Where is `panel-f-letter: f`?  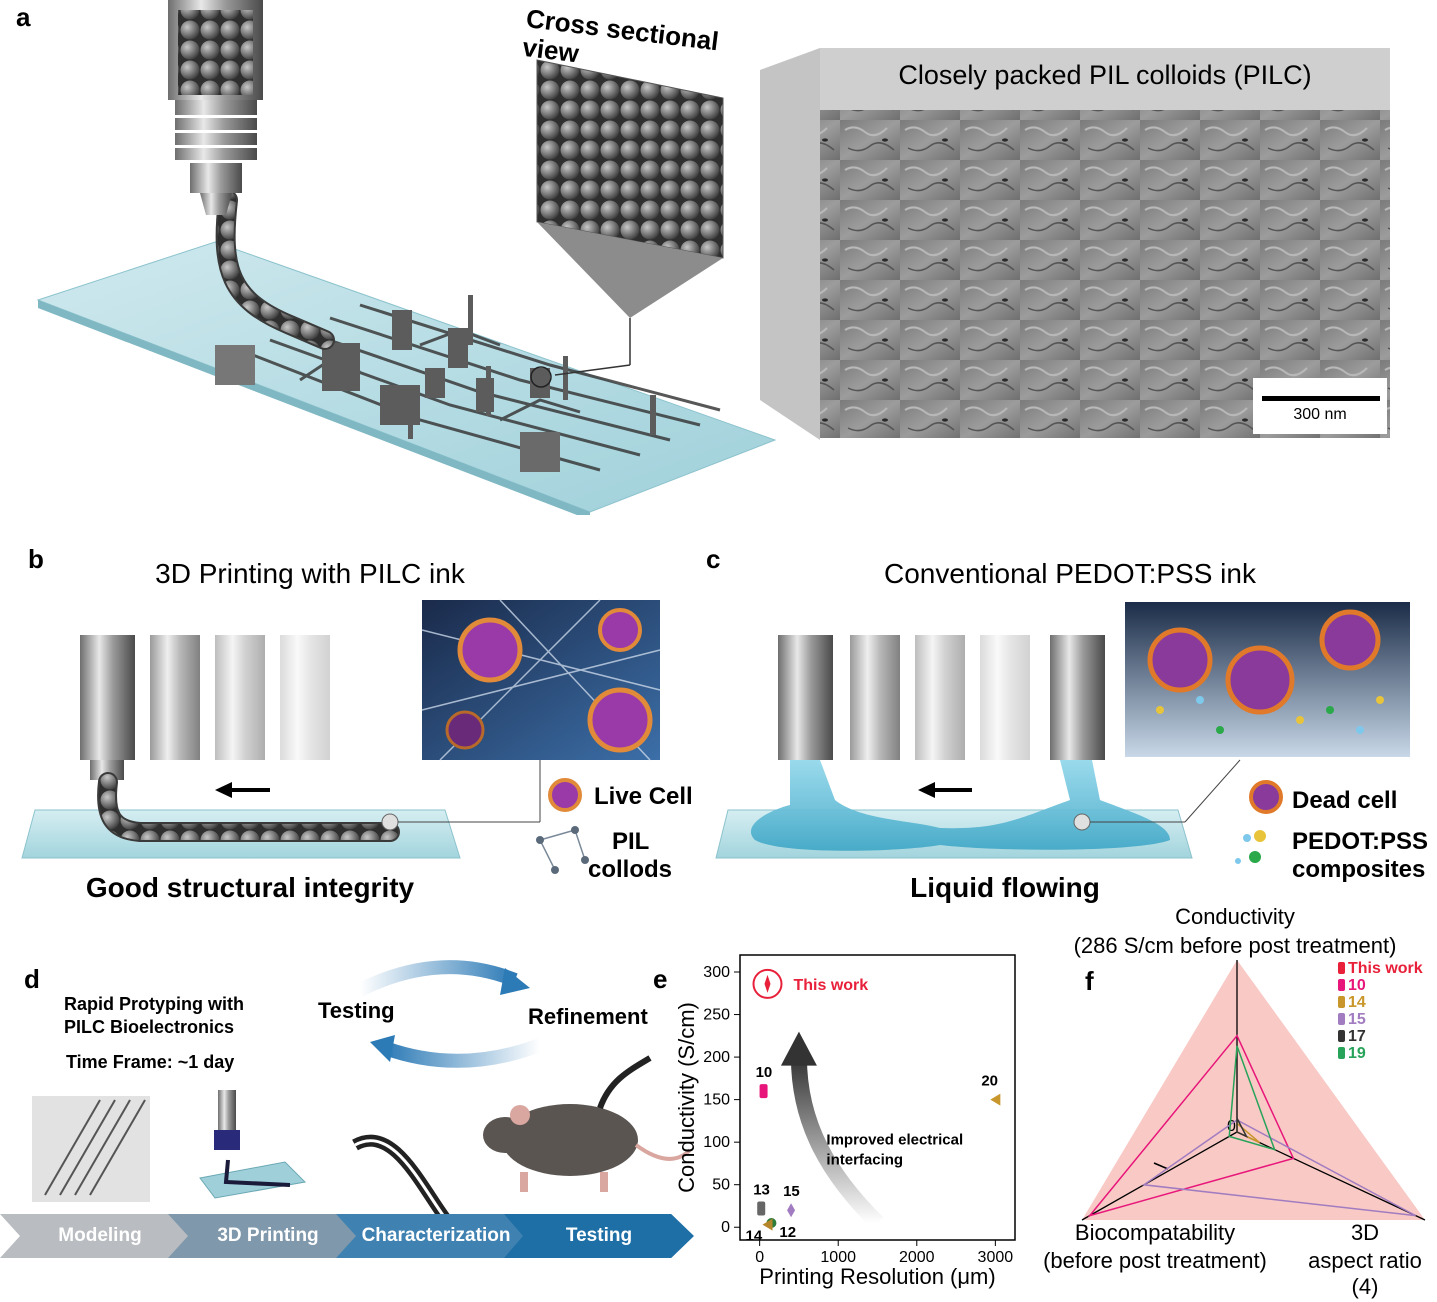
panel-f-letter: f is located at coordinates (1089, 981).